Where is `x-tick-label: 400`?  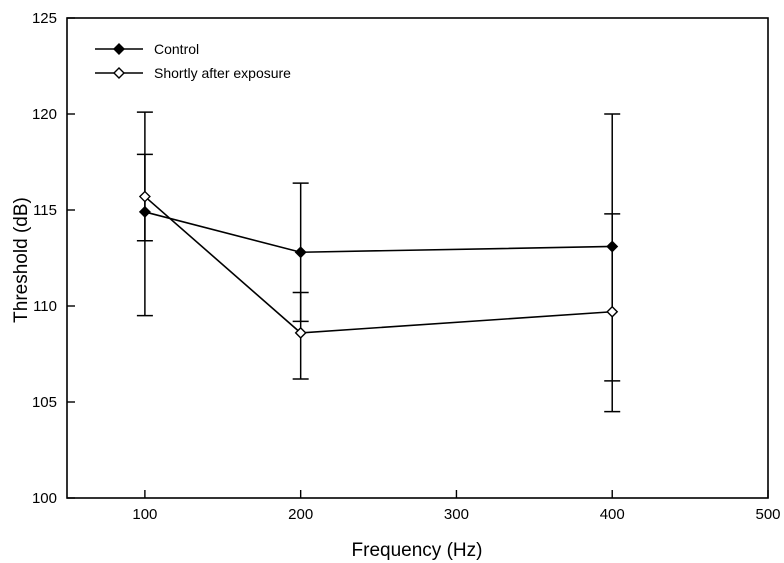 x-tick-label: 400 is located at coordinates (612, 514).